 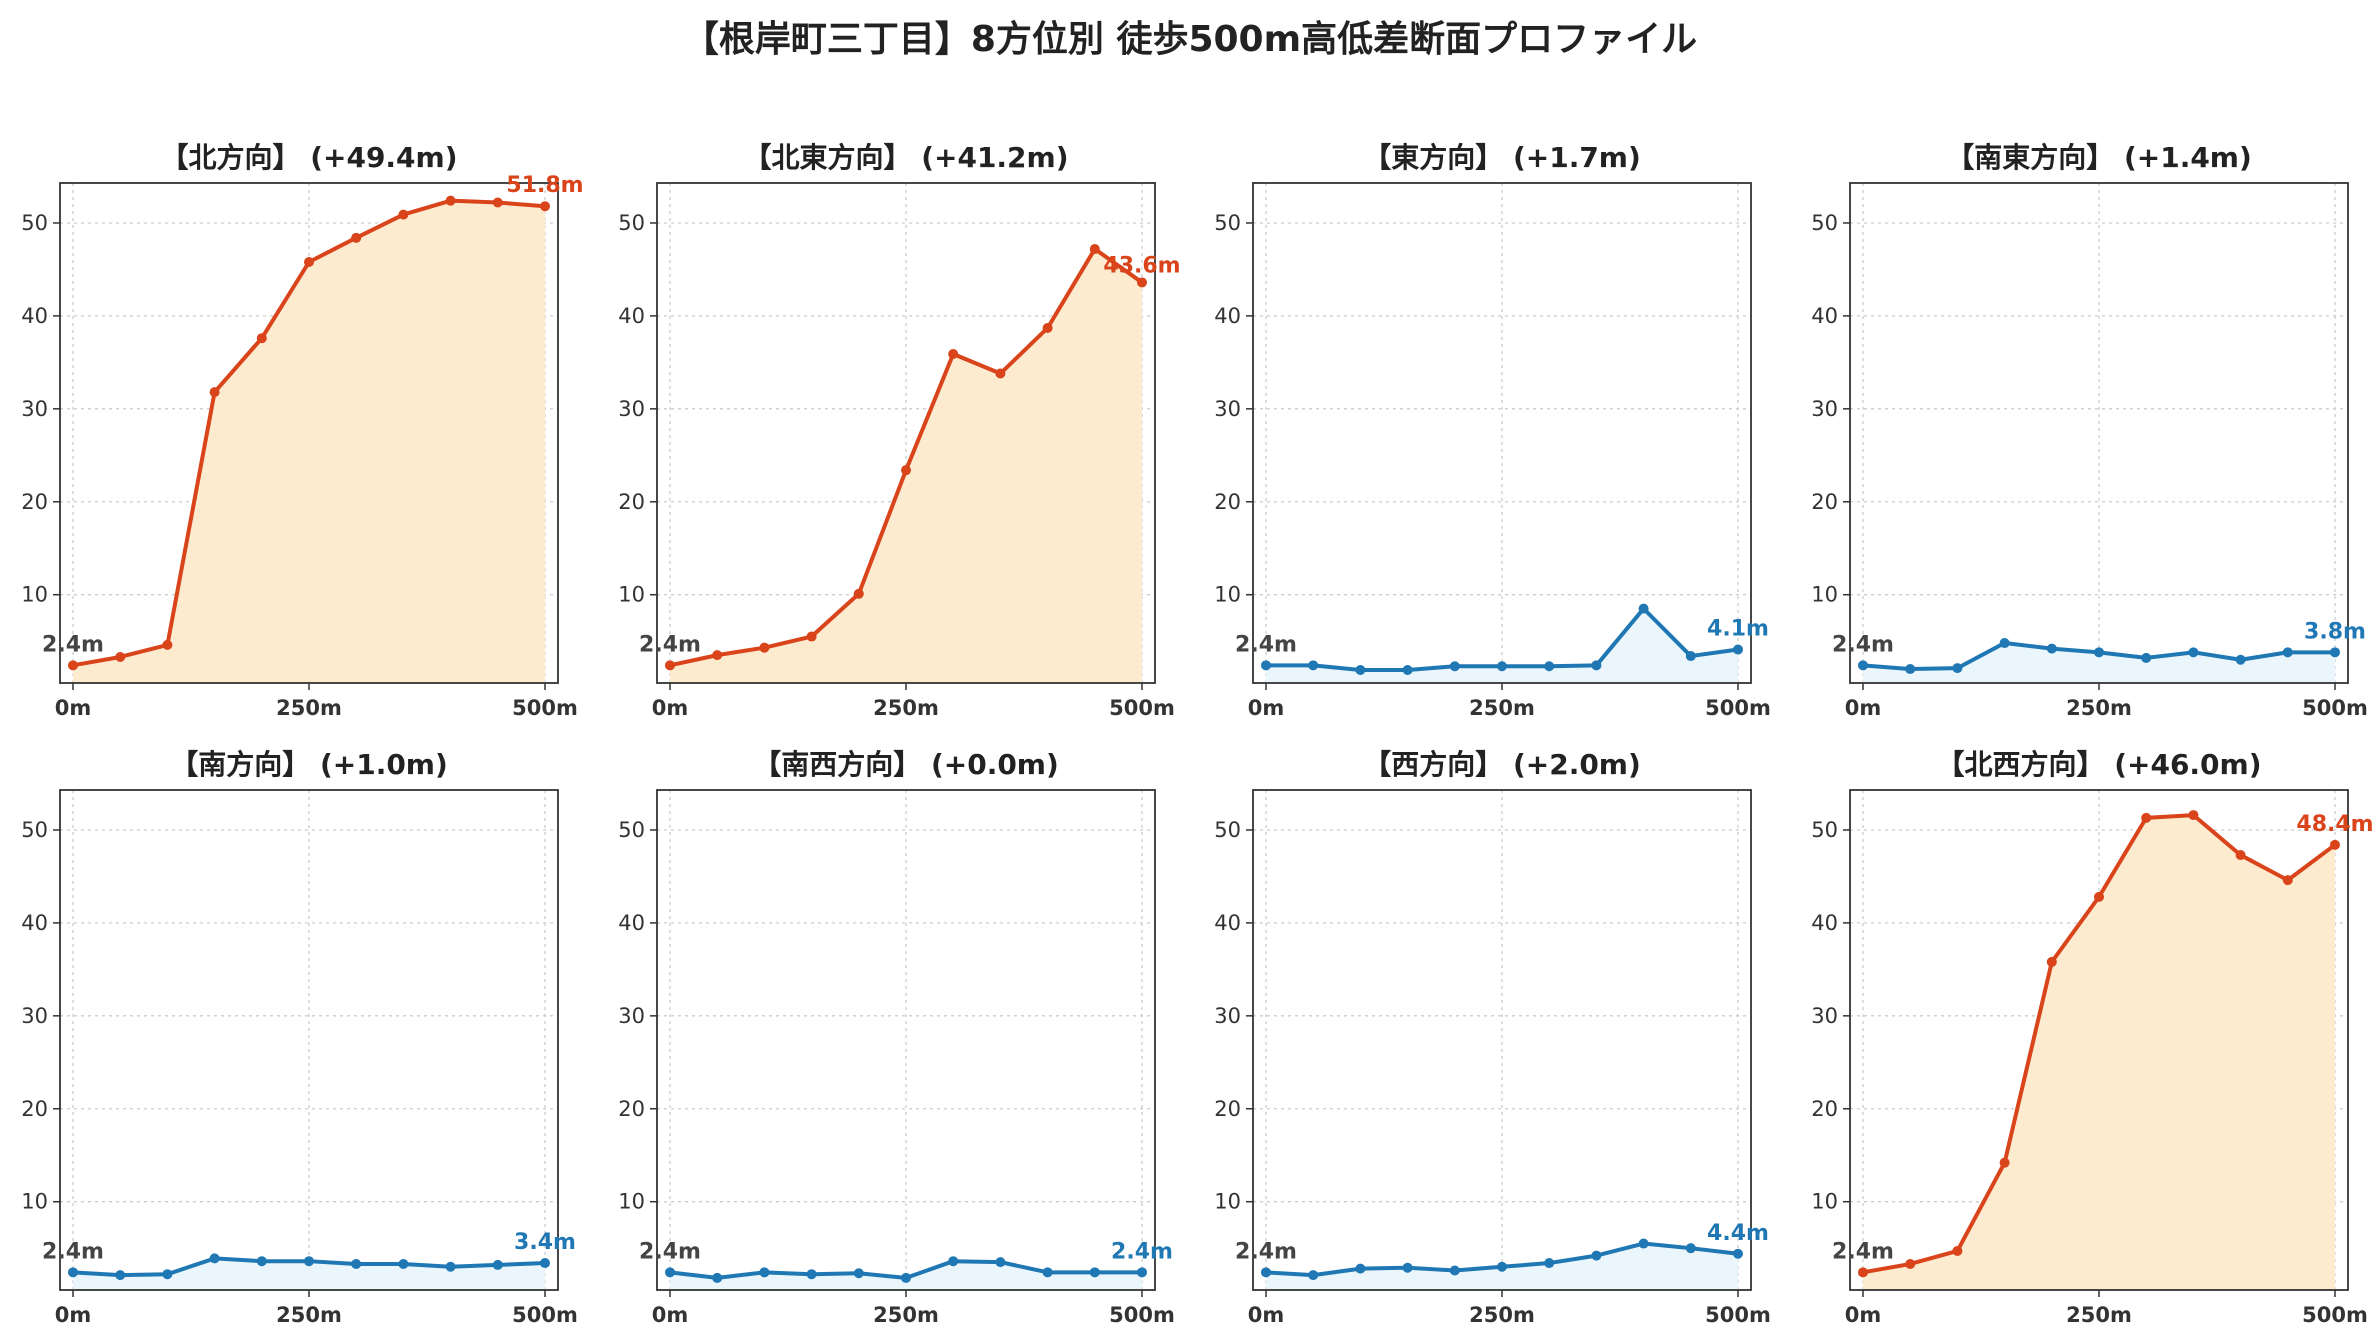 I want to click on chart-main-title: 【根岸町三丁目】8方位別 徒歩500m高低差断面プロファイル, so click(x=1190, y=39).